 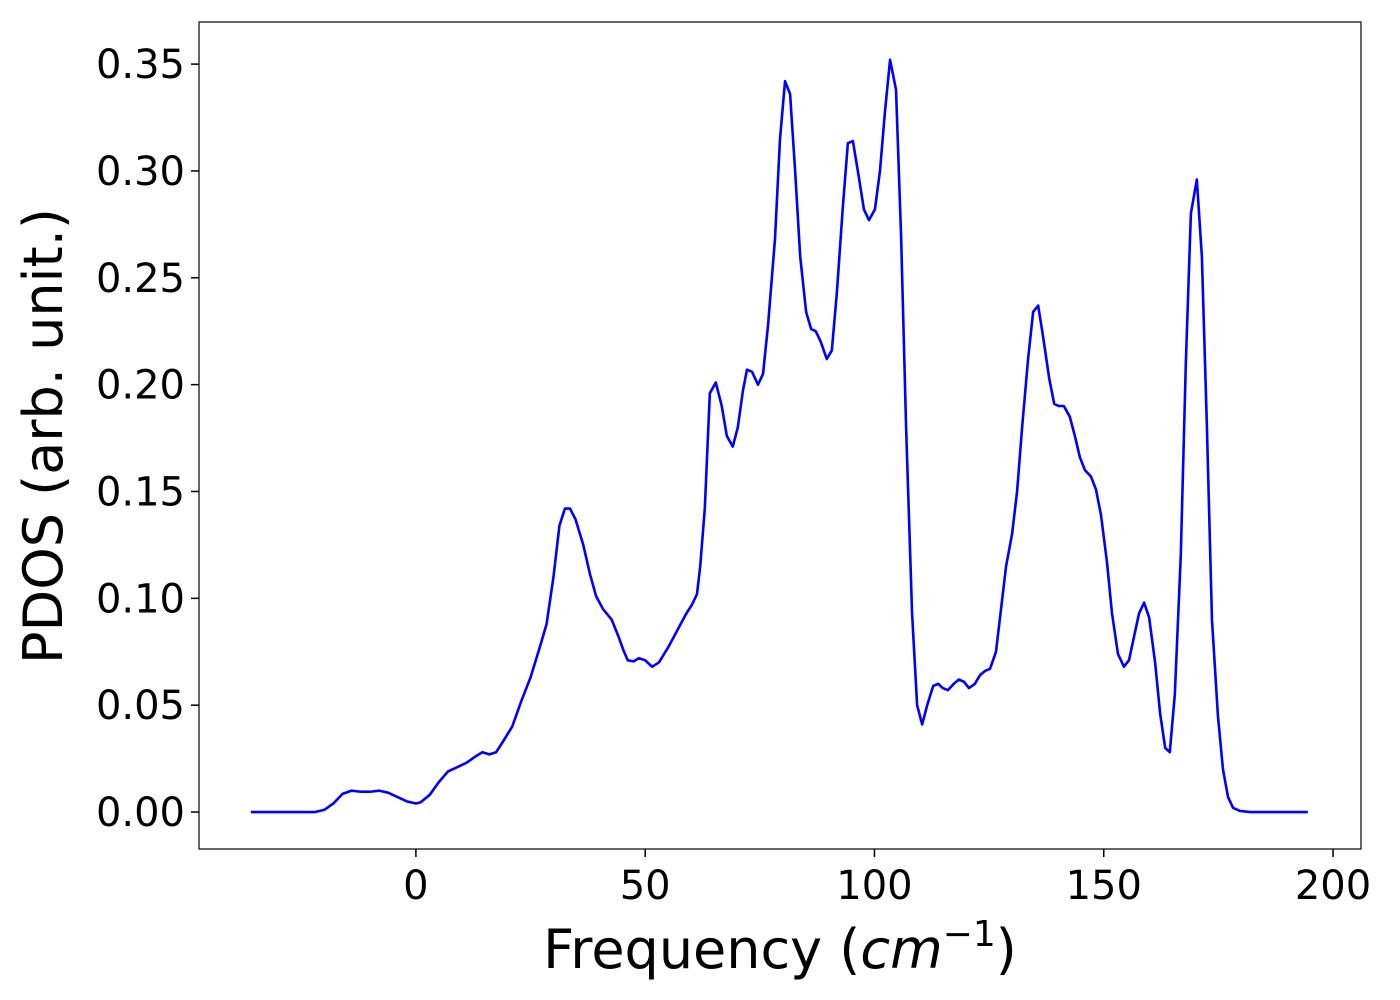 I want to click on x-tick-label: 200, so click(x=1333, y=886).